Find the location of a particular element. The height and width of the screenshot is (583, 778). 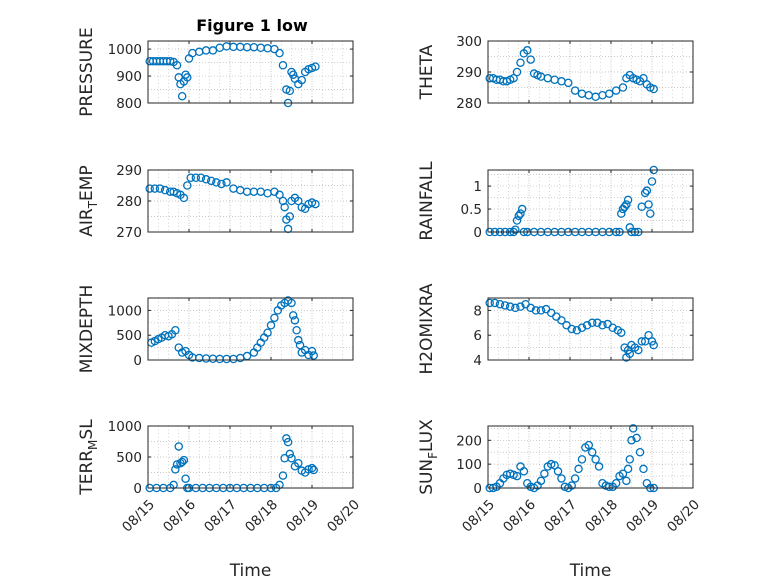

y-tick-label: 0 is located at coordinates (137, 489).